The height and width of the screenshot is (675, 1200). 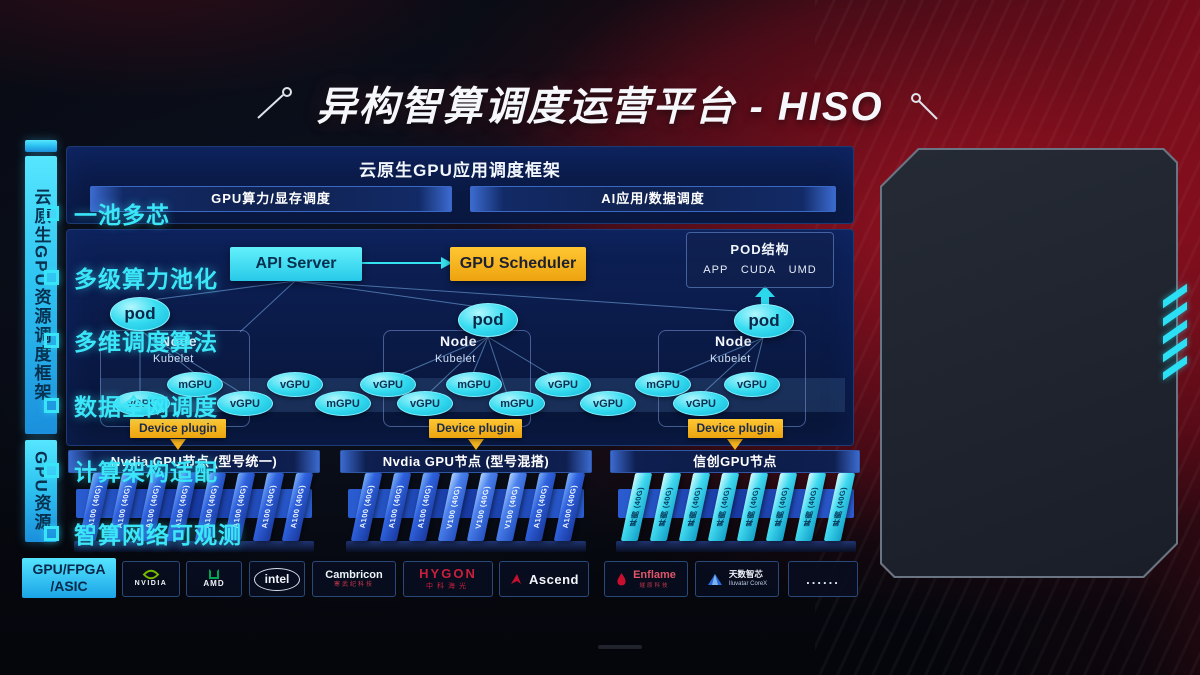 What do you see at coordinates (735, 461) in the screenshot?
I see `gpu-group-3-header: 信创GPU节点` at bounding box center [735, 461].